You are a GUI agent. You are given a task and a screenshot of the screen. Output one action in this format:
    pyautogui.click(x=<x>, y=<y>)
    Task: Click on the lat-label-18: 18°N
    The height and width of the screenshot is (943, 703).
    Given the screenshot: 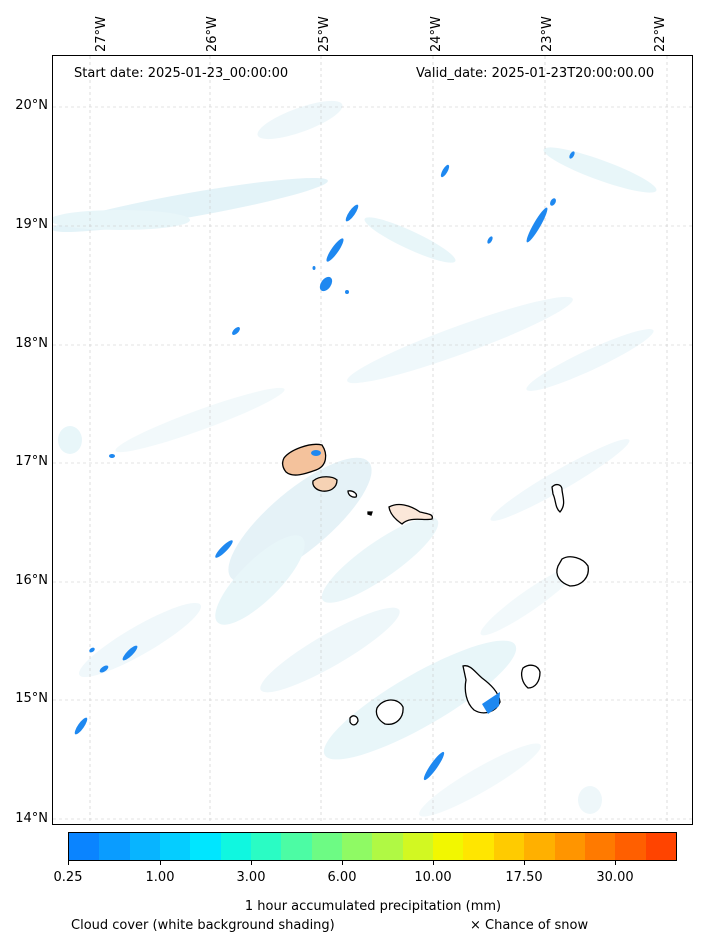 What is the action you would take?
    pyautogui.click(x=31, y=343)
    